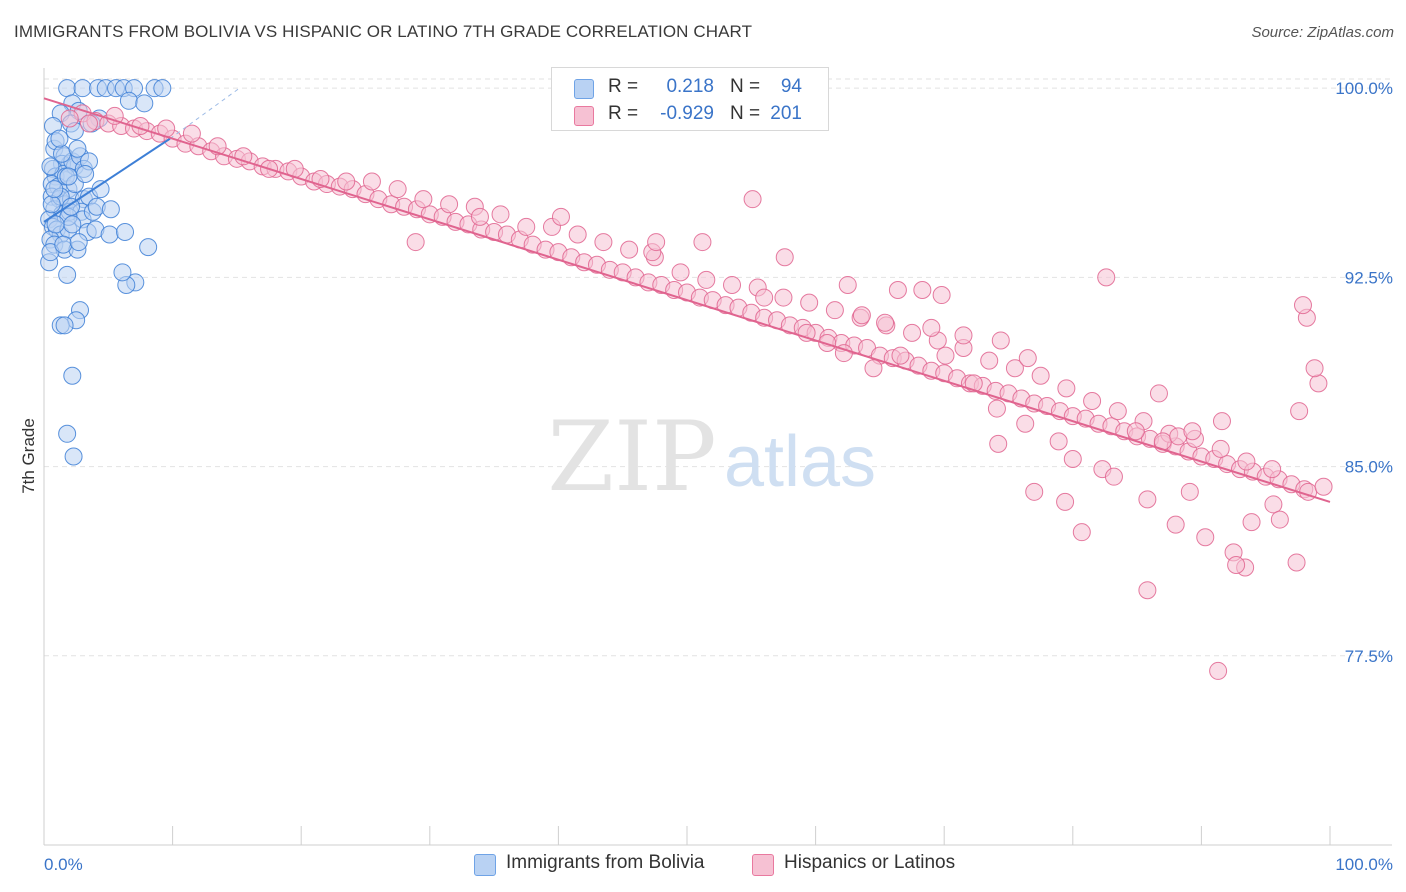 Image resolution: width=1406 pixels, height=892 pixels. What do you see at coordinates (687, 113) in the screenshot?
I see `legend-r-value: -0.929` at bounding box center [687, 113].